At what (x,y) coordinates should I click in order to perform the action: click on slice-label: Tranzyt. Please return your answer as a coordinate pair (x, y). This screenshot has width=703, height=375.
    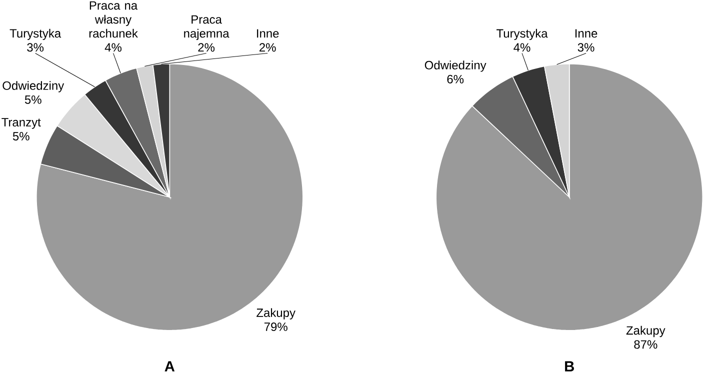
    Looking at the image, I should click on (21, 123).